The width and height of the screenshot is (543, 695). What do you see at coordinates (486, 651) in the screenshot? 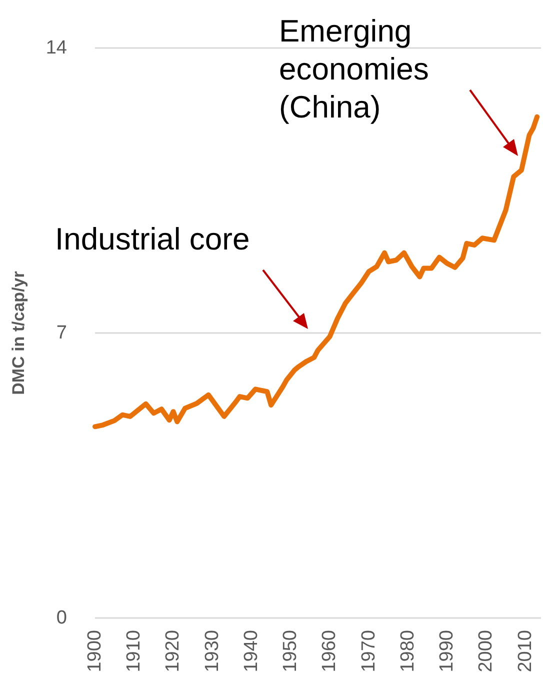
I see `x-tick-label: 2000` at bounding box center [486, 651].